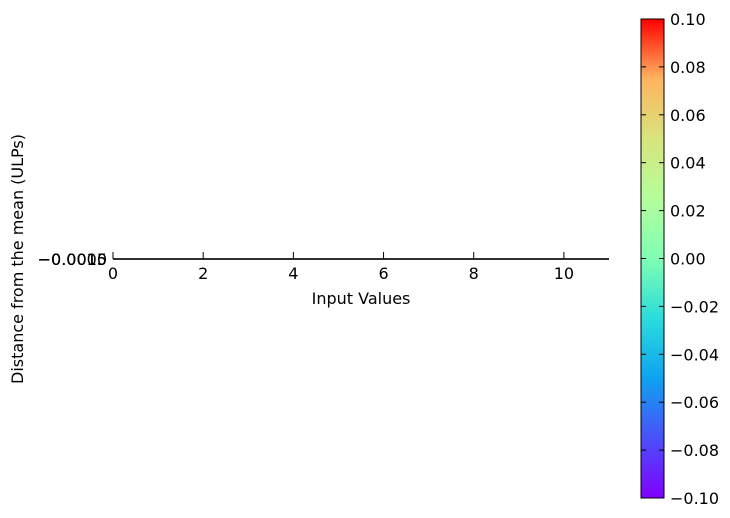  I want to click on x-tick-label: 6, so click(383, 273).